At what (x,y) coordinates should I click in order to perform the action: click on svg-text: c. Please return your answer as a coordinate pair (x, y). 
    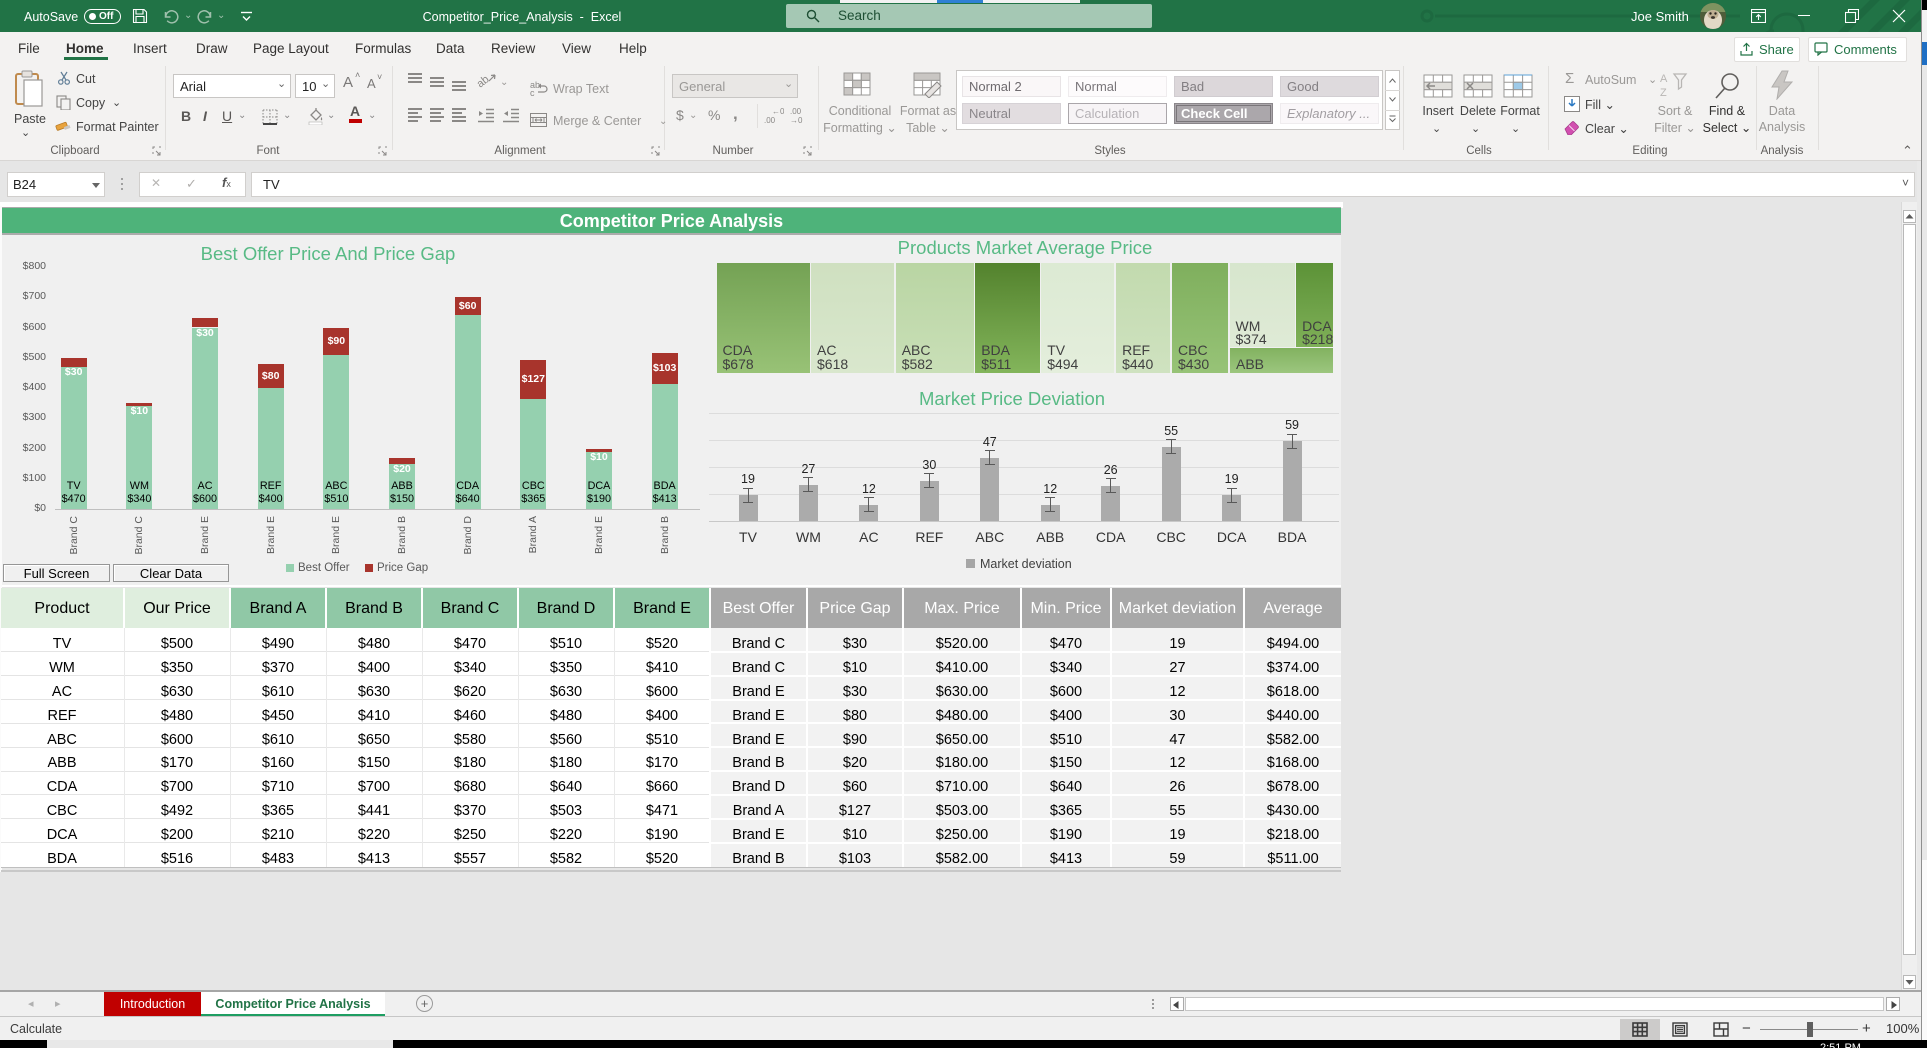
    Looking at the image, I should click on (532, 92).